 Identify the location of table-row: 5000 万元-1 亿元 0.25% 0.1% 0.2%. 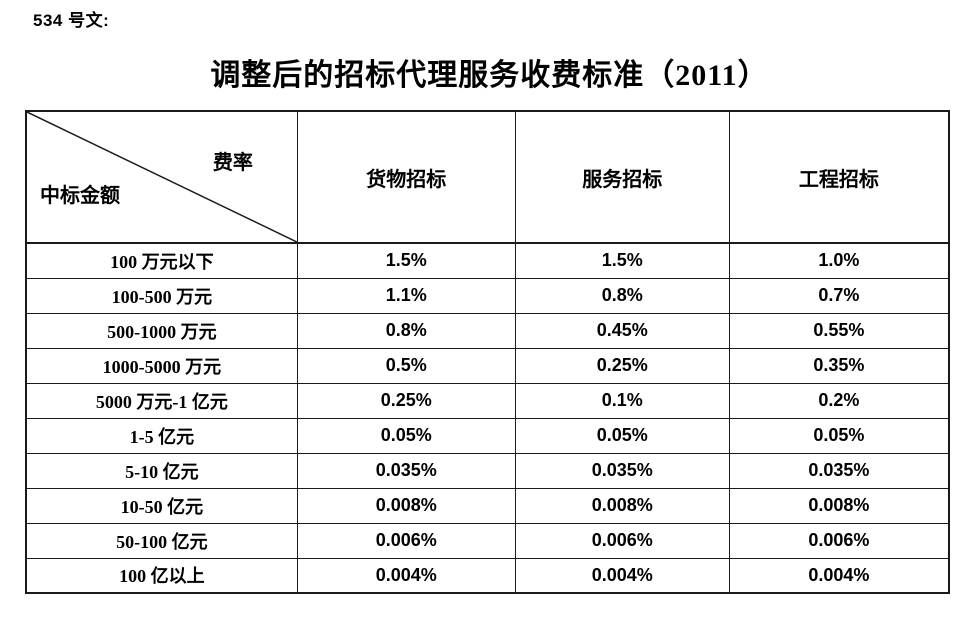
(487, 400).